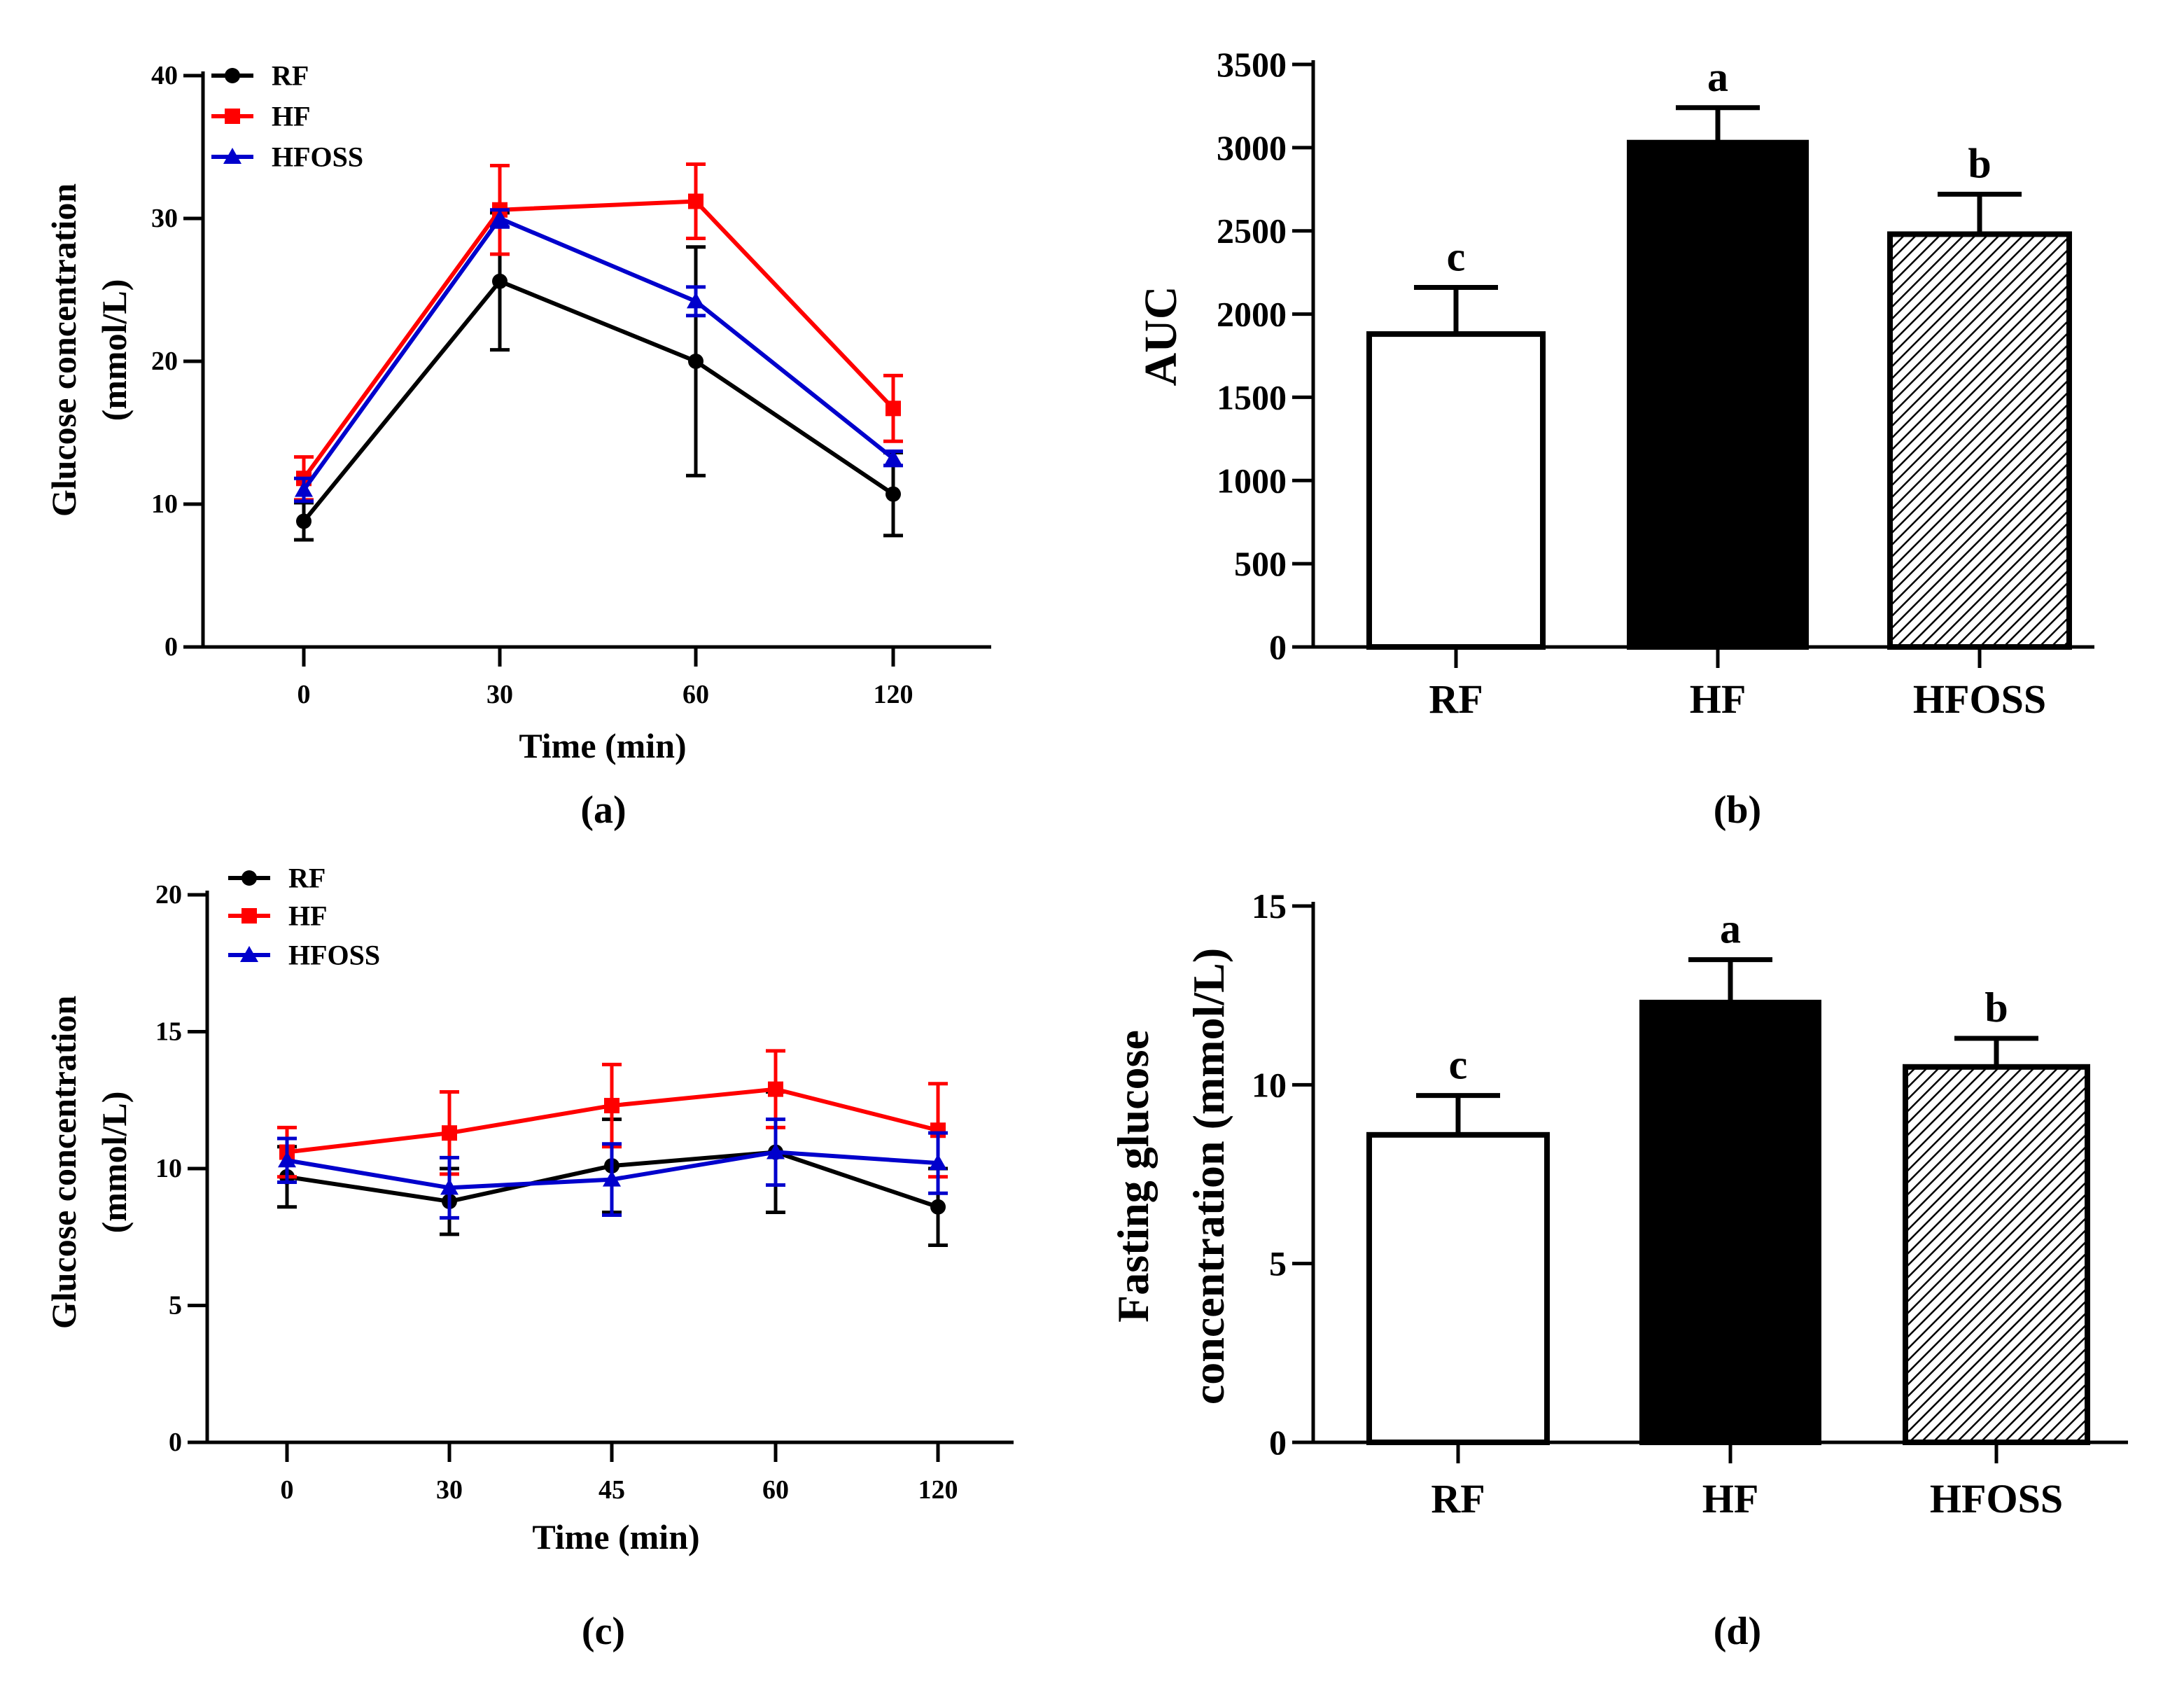  I want to click on series-line-hf, so click(598, 339).